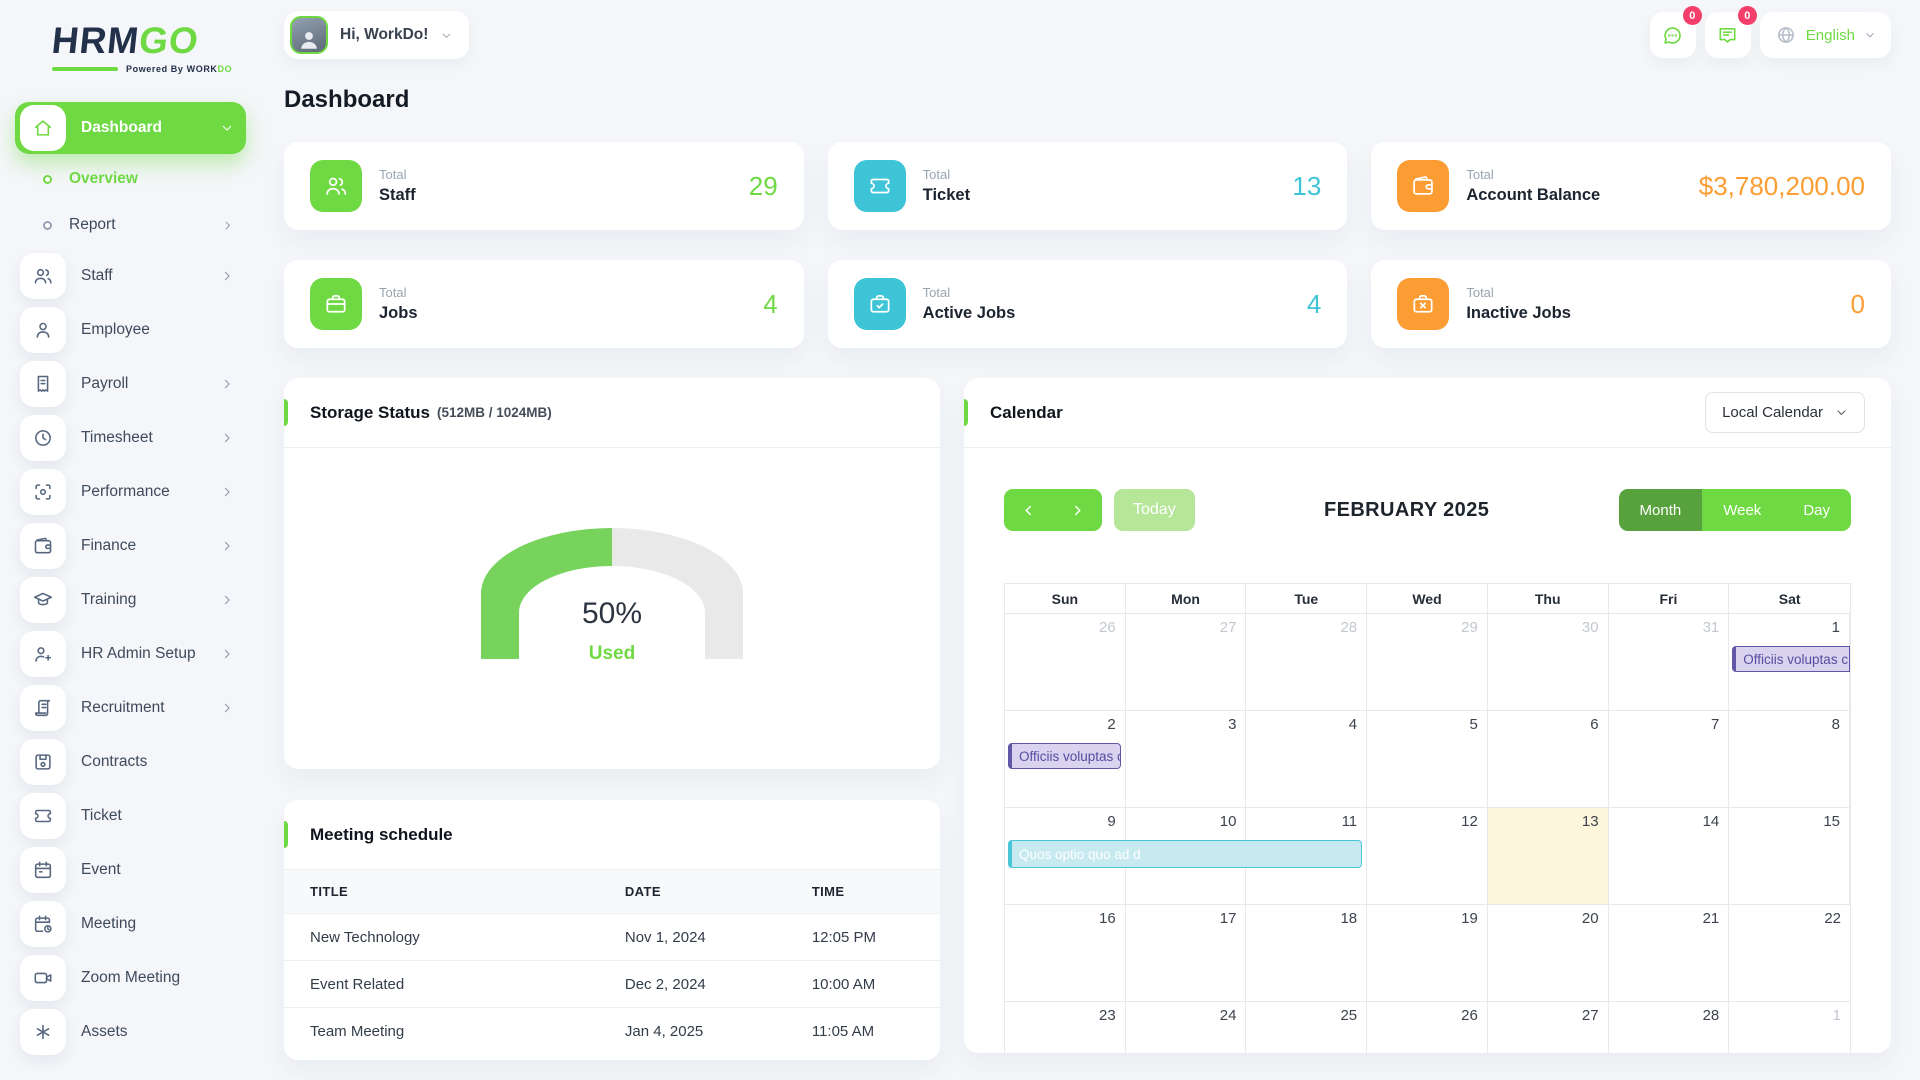 This screenshot has height=1080, width=1920. Describe the element at coordinates (1065, 1027) in the screenshot. I see `calendar-day-cell: 23` at that location.